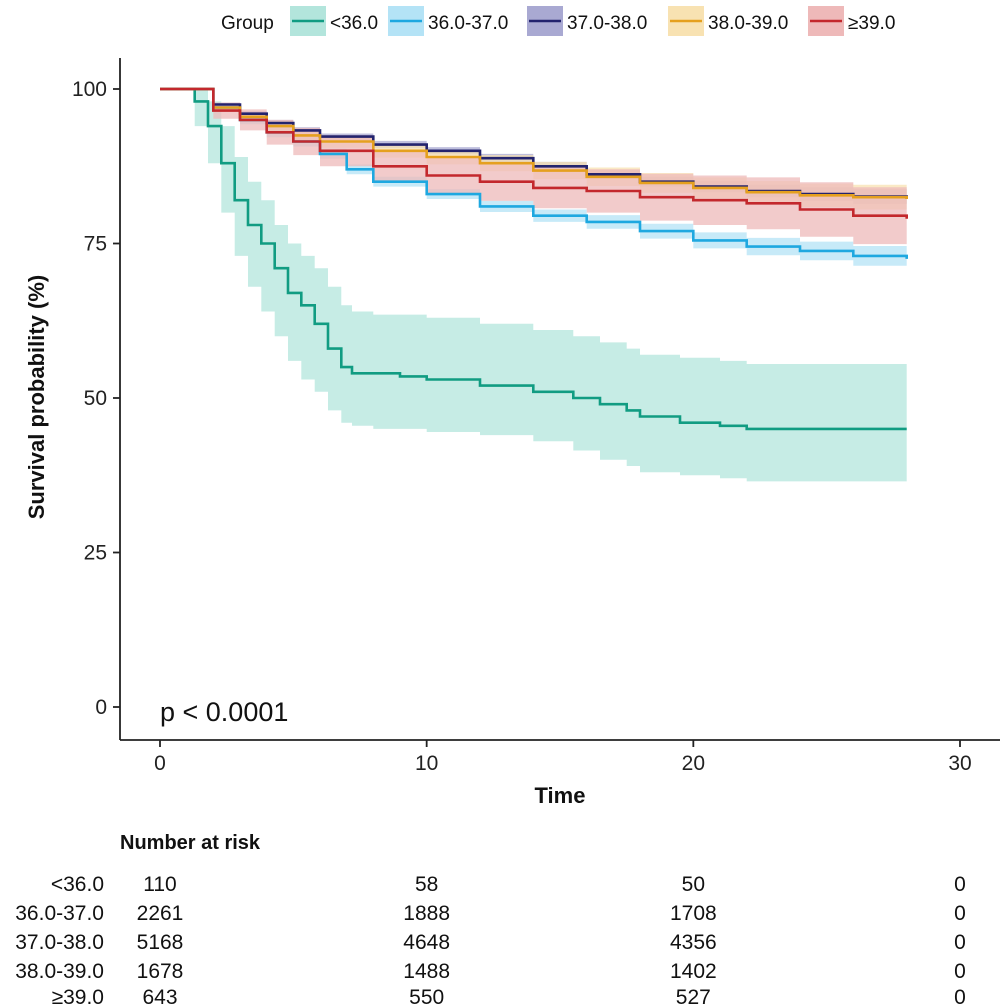 The image size is (1004, 1008). I want to click on y-axis-title: Survival probability (%), so click(36, 397).